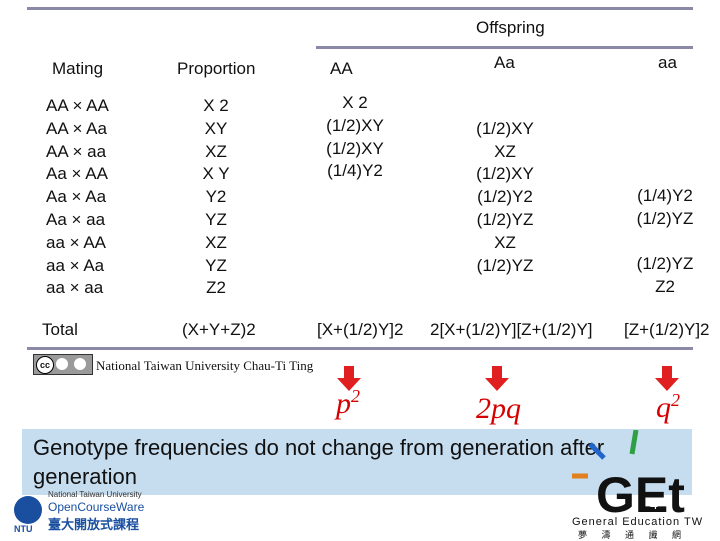  I want to click on proportion-column: X 2 XY XZ X Y Y2 YZ XZ YZ Z2, so click(216, 197).